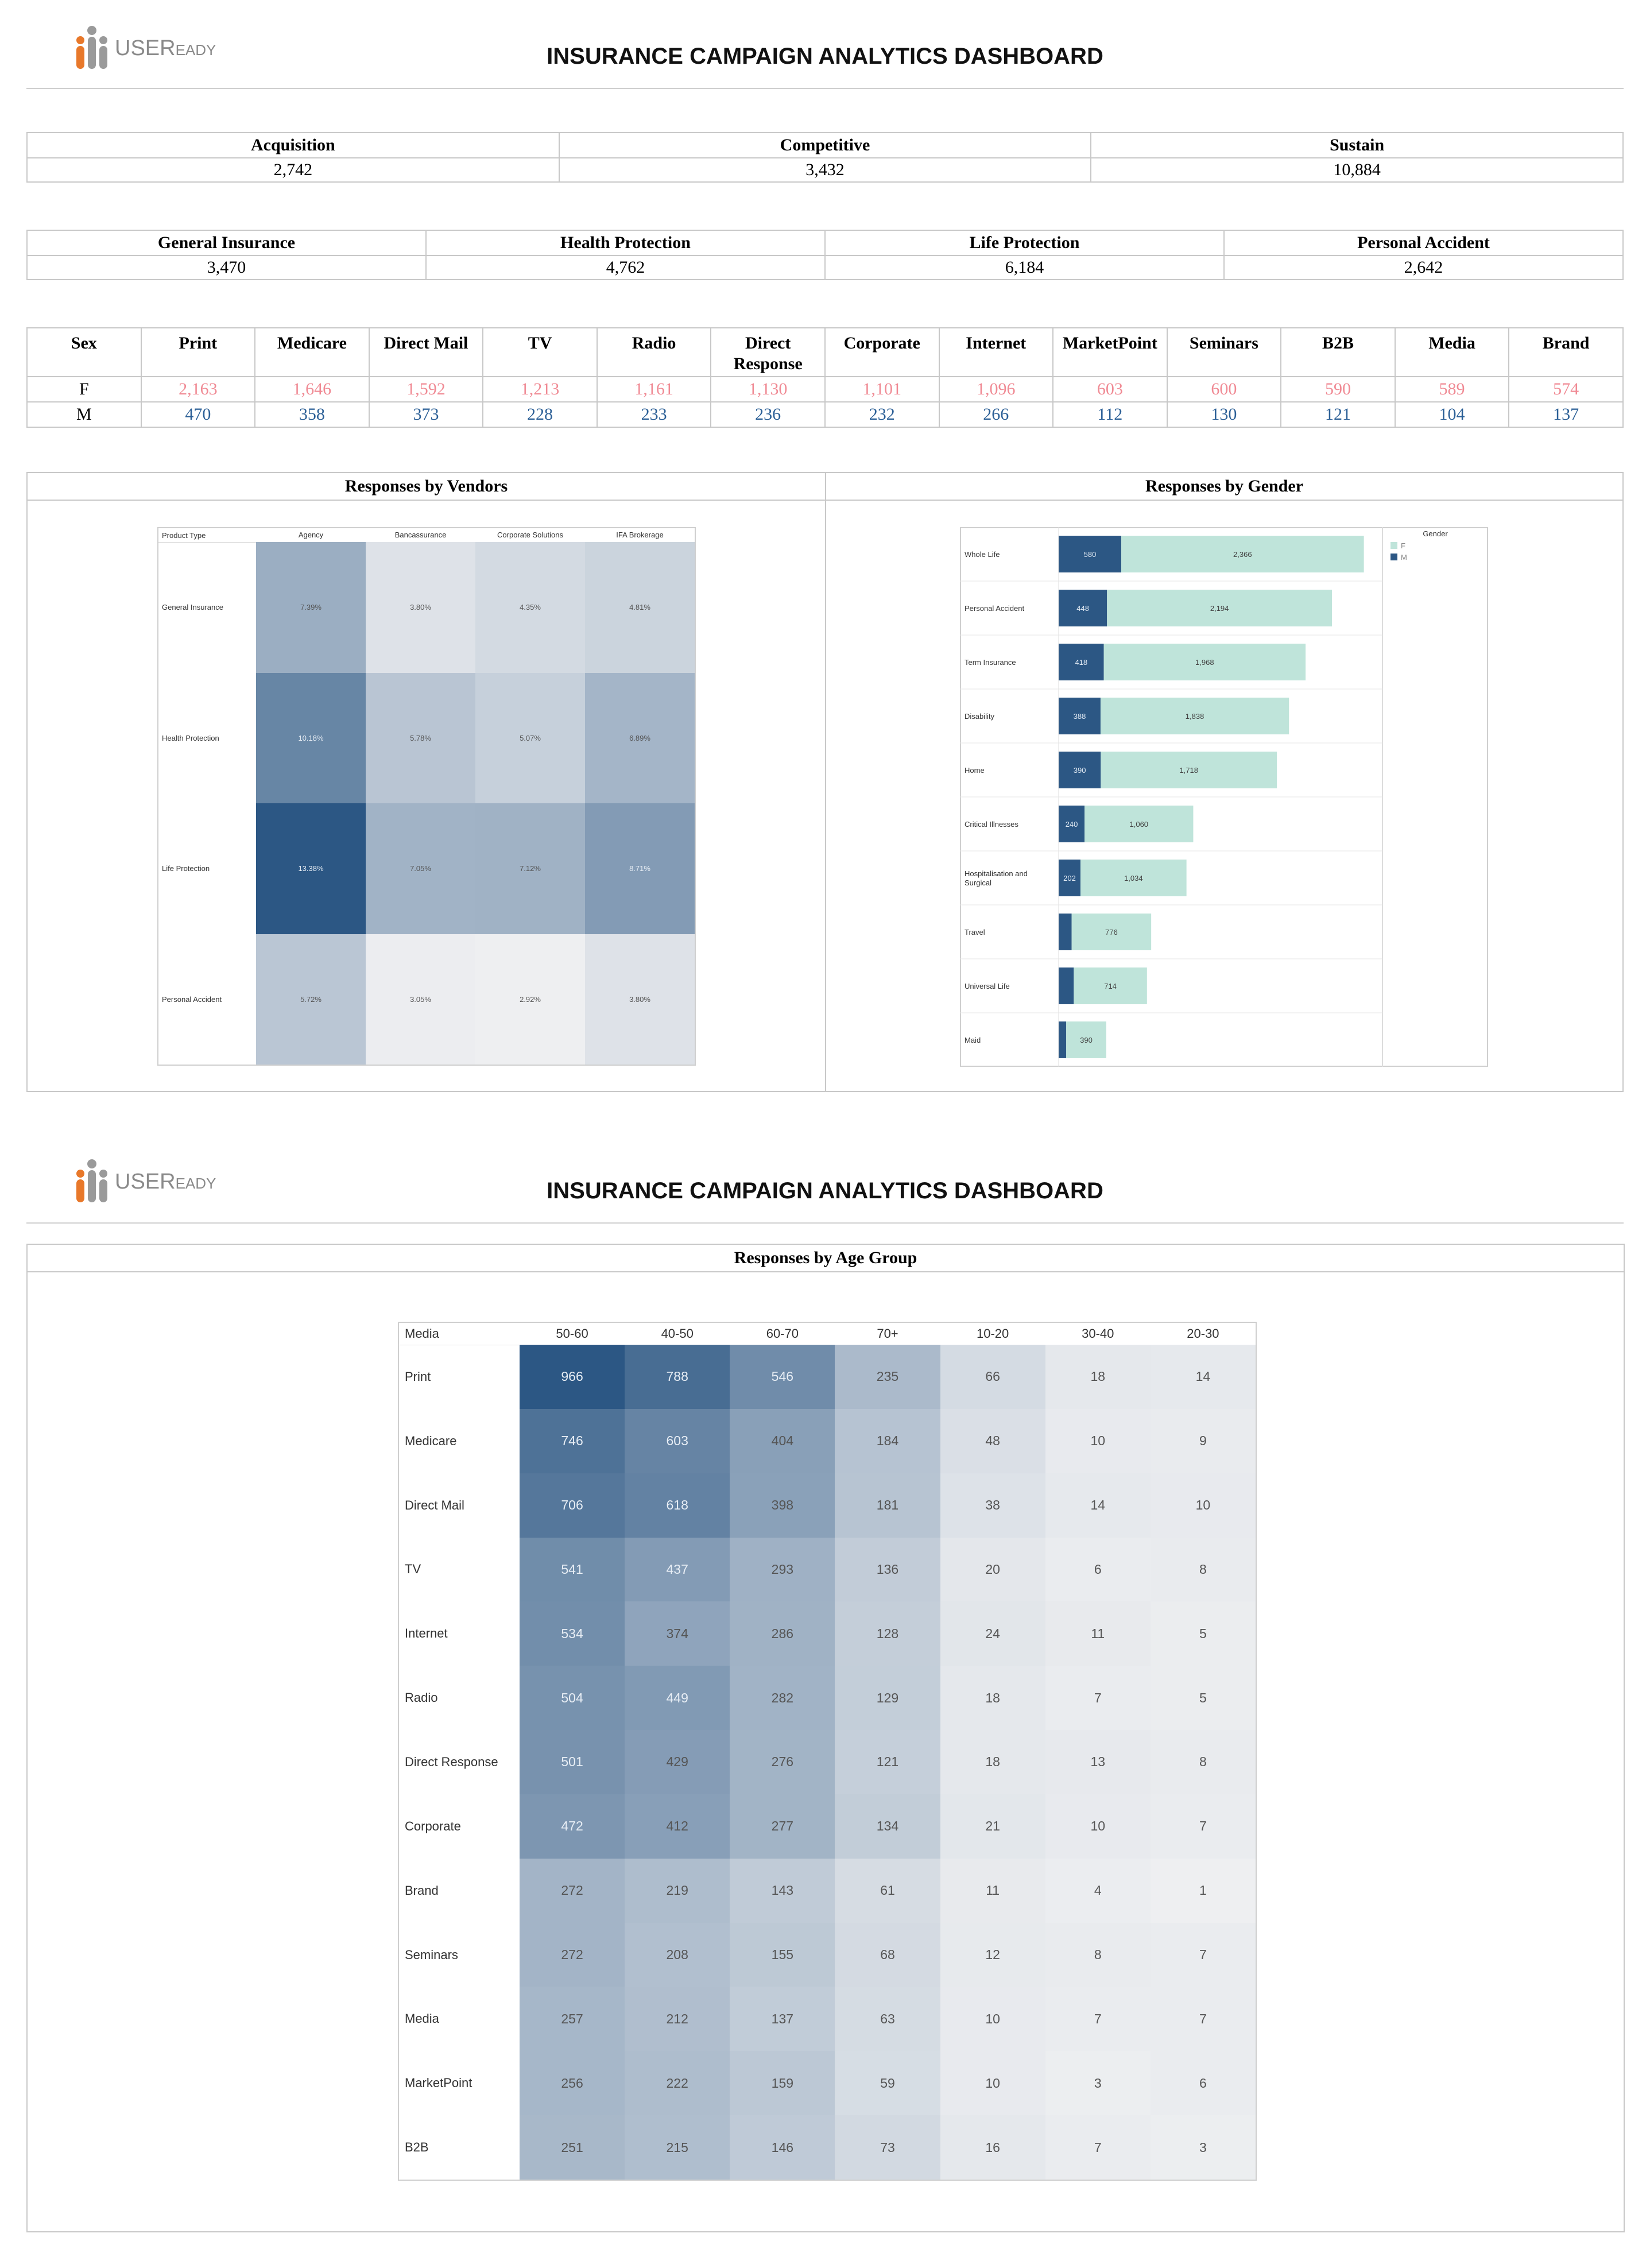 This screenshot has width=1650, height=2268. I want to click on sex-cell-m-seminars: 130, so click(1224, 414).